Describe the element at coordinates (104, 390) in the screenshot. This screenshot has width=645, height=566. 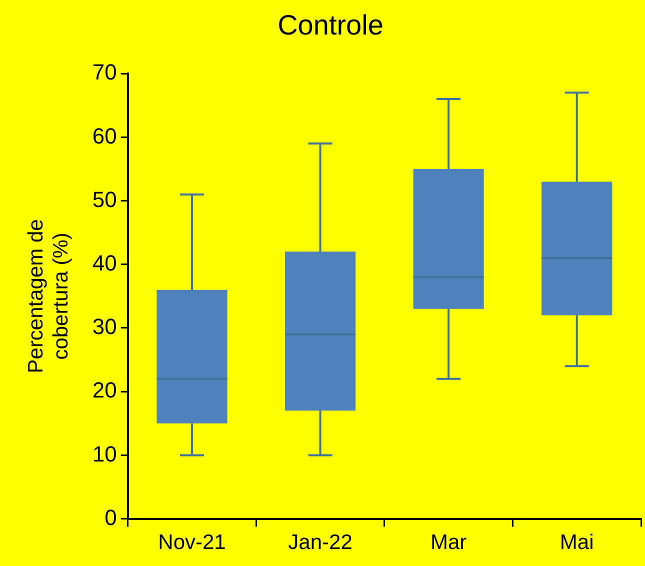
I see `y-tick-label: 20` at that location.